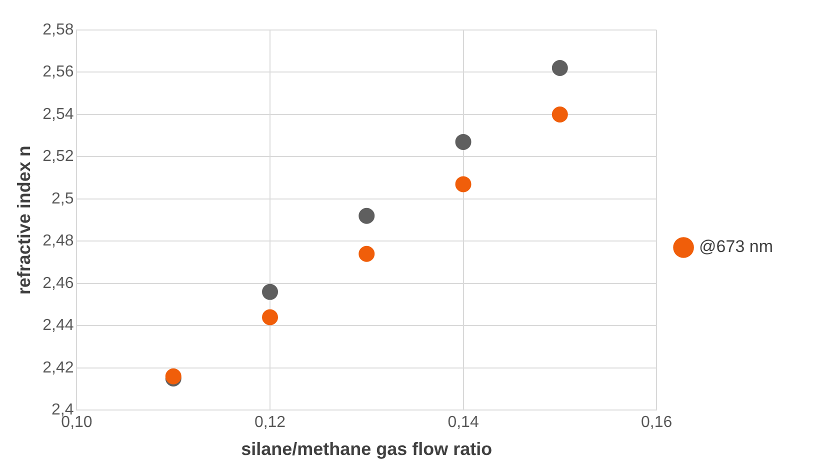  What do you see at coordinates (656, 423) in the screenshot?
I see `x-tick-label: 0,16` at bounding box center [656, 423].